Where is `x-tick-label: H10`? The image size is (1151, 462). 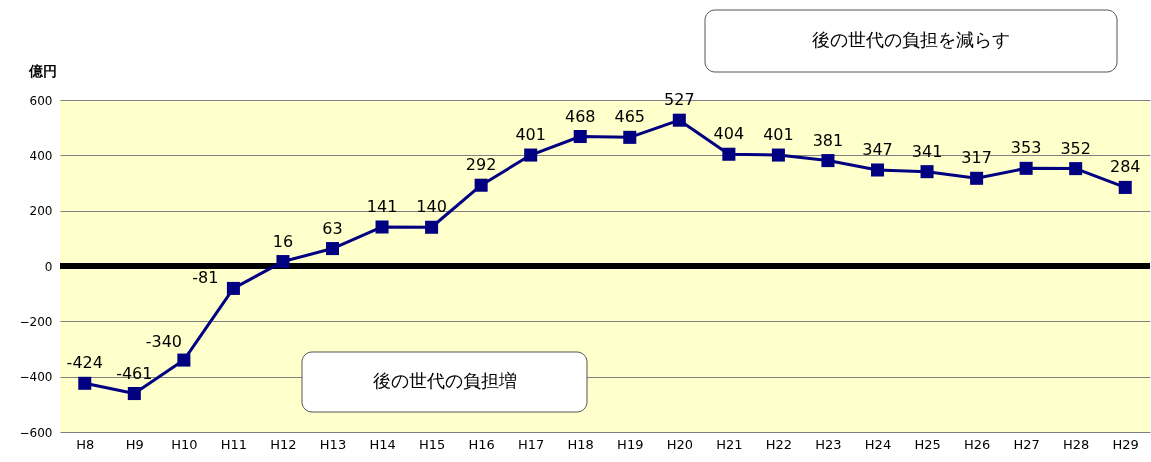 x-tick-label: H10 is located at coordinates (184, 444).